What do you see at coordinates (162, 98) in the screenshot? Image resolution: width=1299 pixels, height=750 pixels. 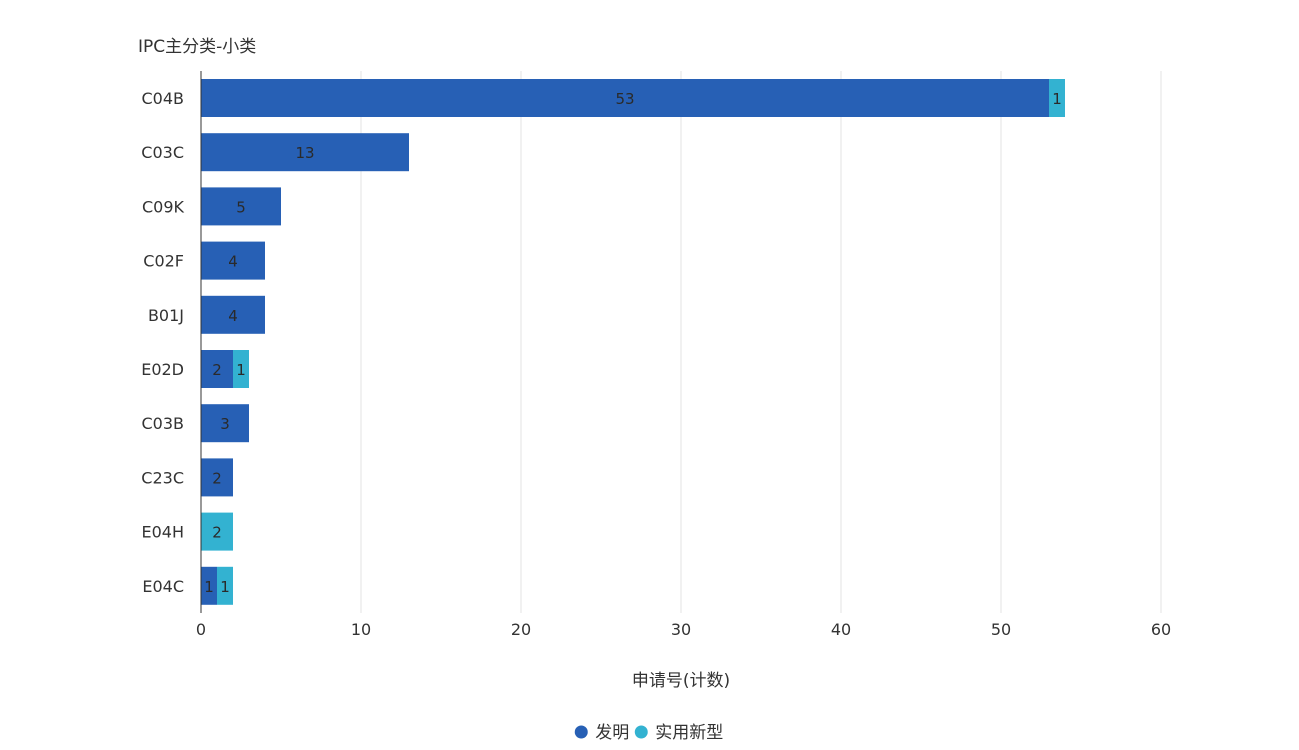 I see `category-label-C04B: C04B` at bounding box center [162, 98].